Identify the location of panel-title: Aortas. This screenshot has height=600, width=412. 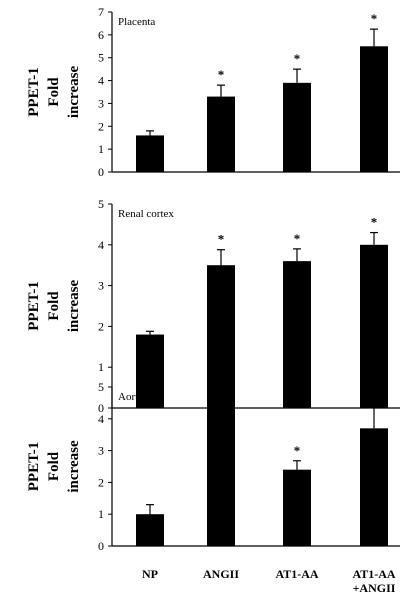
(132, 397).